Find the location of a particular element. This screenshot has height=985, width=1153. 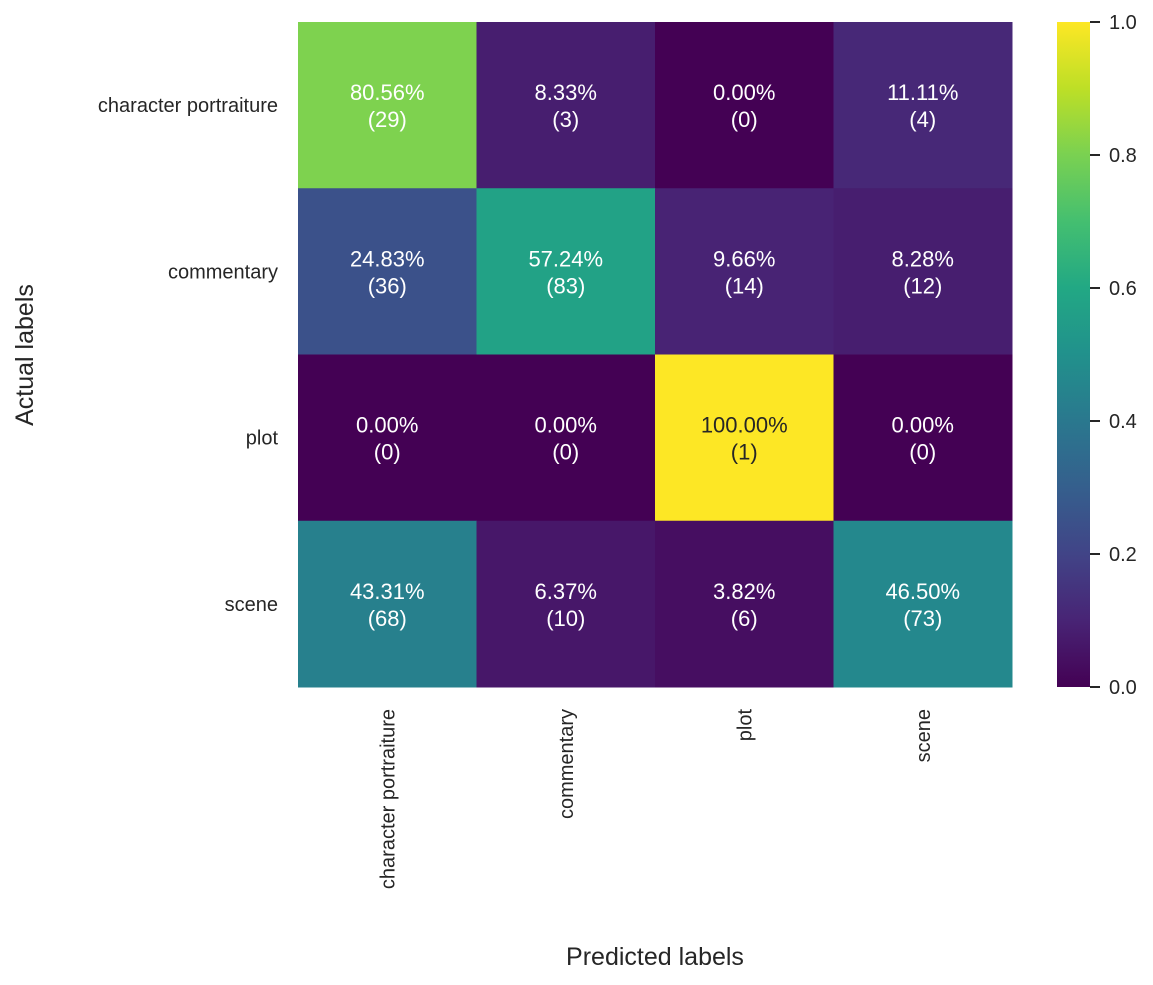

cell-label: 8.33% (3) is located at coordinates (566, 106).